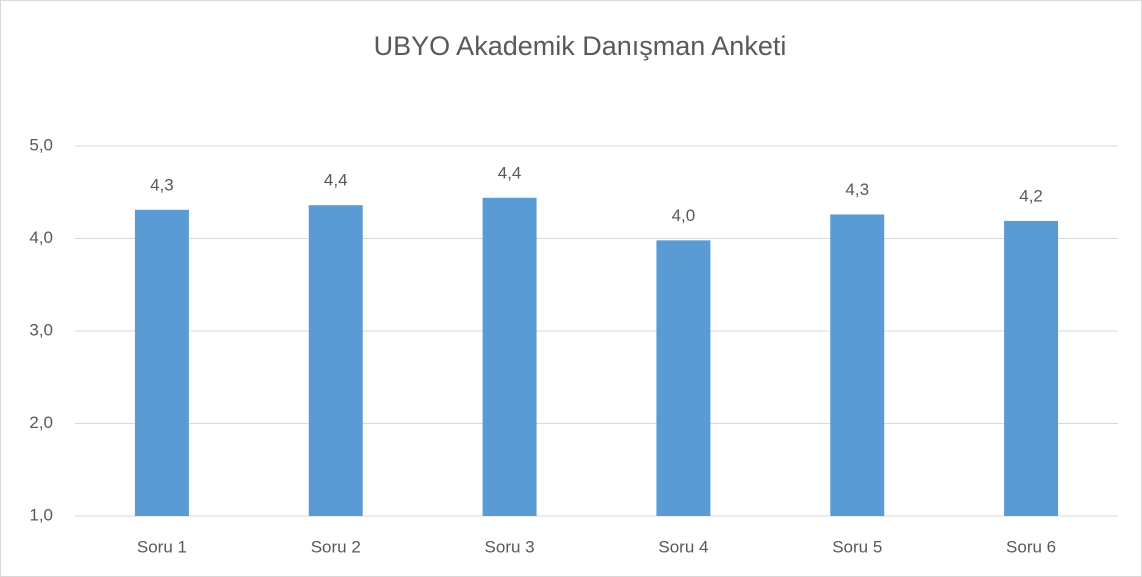 The height and width of the screenshot is (577, 1142). Describe the element at coordinates (580, 46) in the screenshot. I see `chart-title: UBYO Akademik Danışman Anketi` at that location.